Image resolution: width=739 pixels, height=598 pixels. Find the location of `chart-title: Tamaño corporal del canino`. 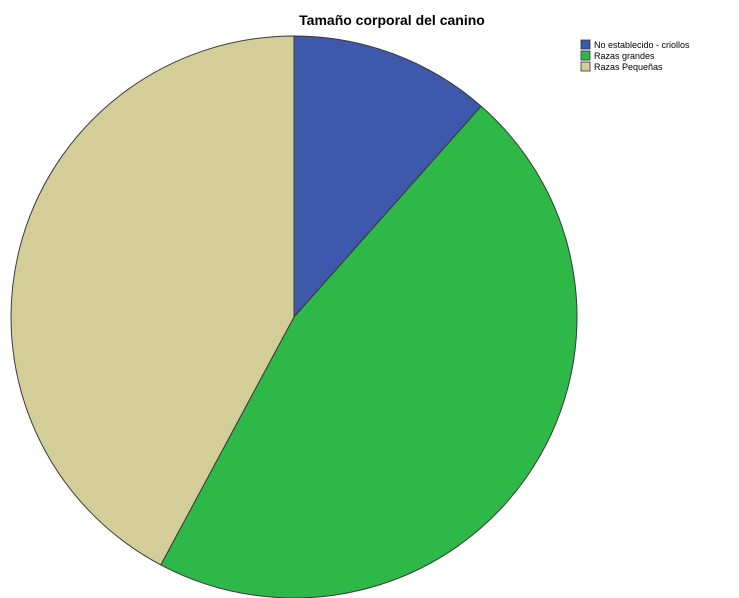

chart-title: Tamaño corporal del canino is located at coordinates (392, 20).